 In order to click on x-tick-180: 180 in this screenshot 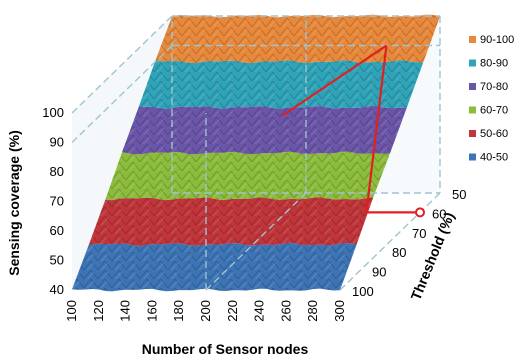, I will do `click(178, 311)`.